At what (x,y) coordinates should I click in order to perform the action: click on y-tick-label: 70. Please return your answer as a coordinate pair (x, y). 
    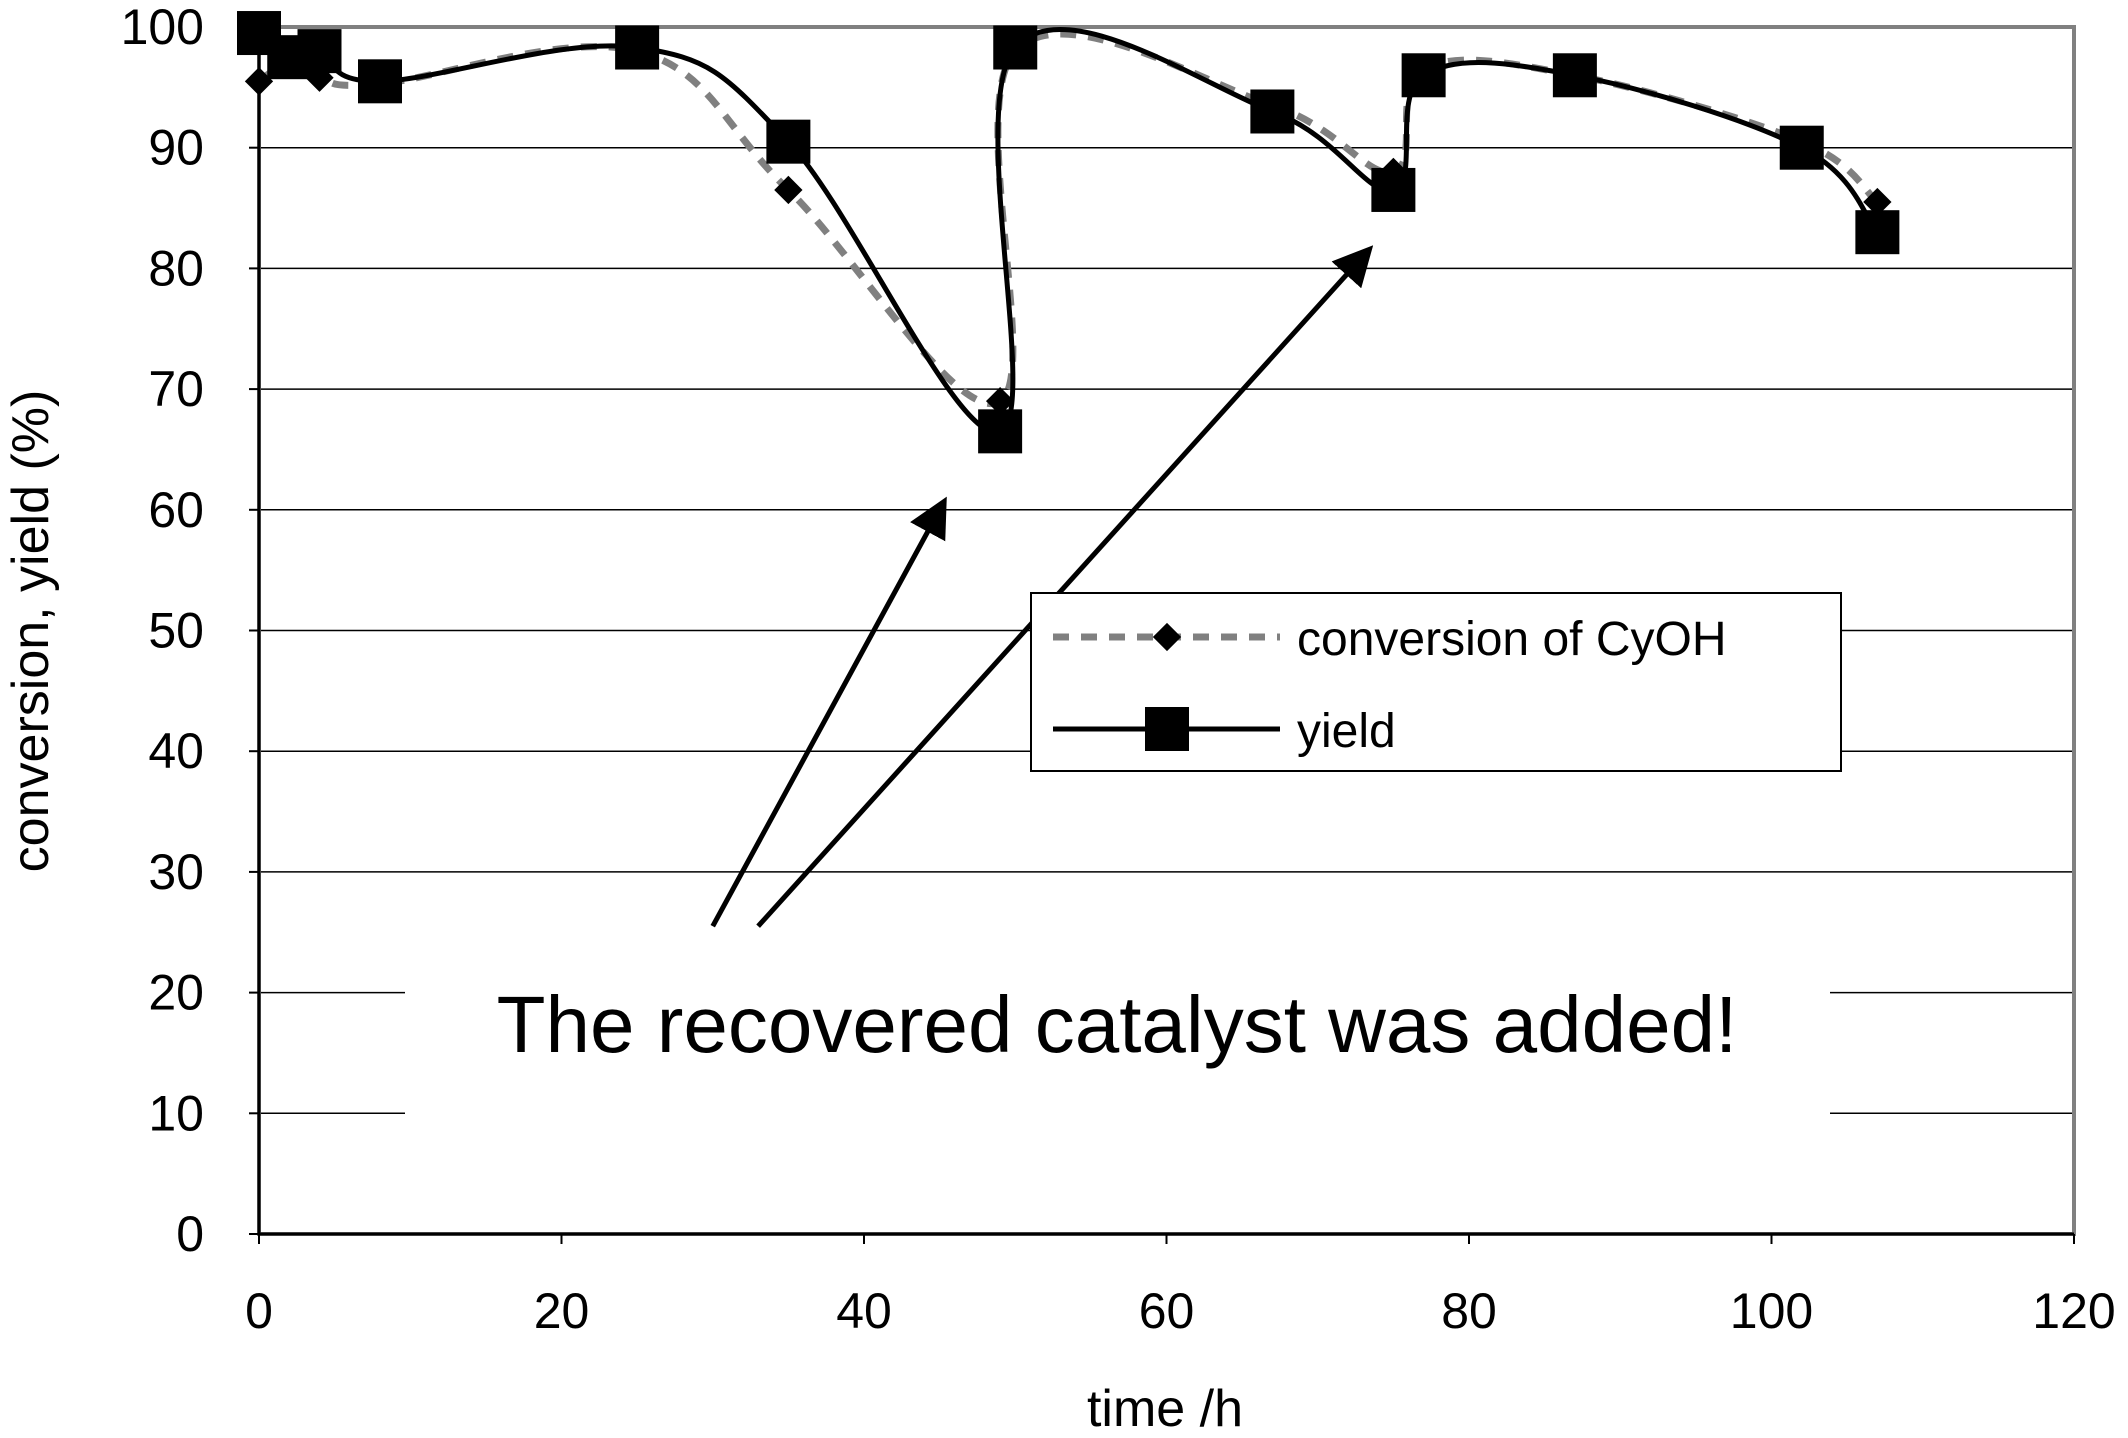
    Looking at the image, I should click on (176, 389).